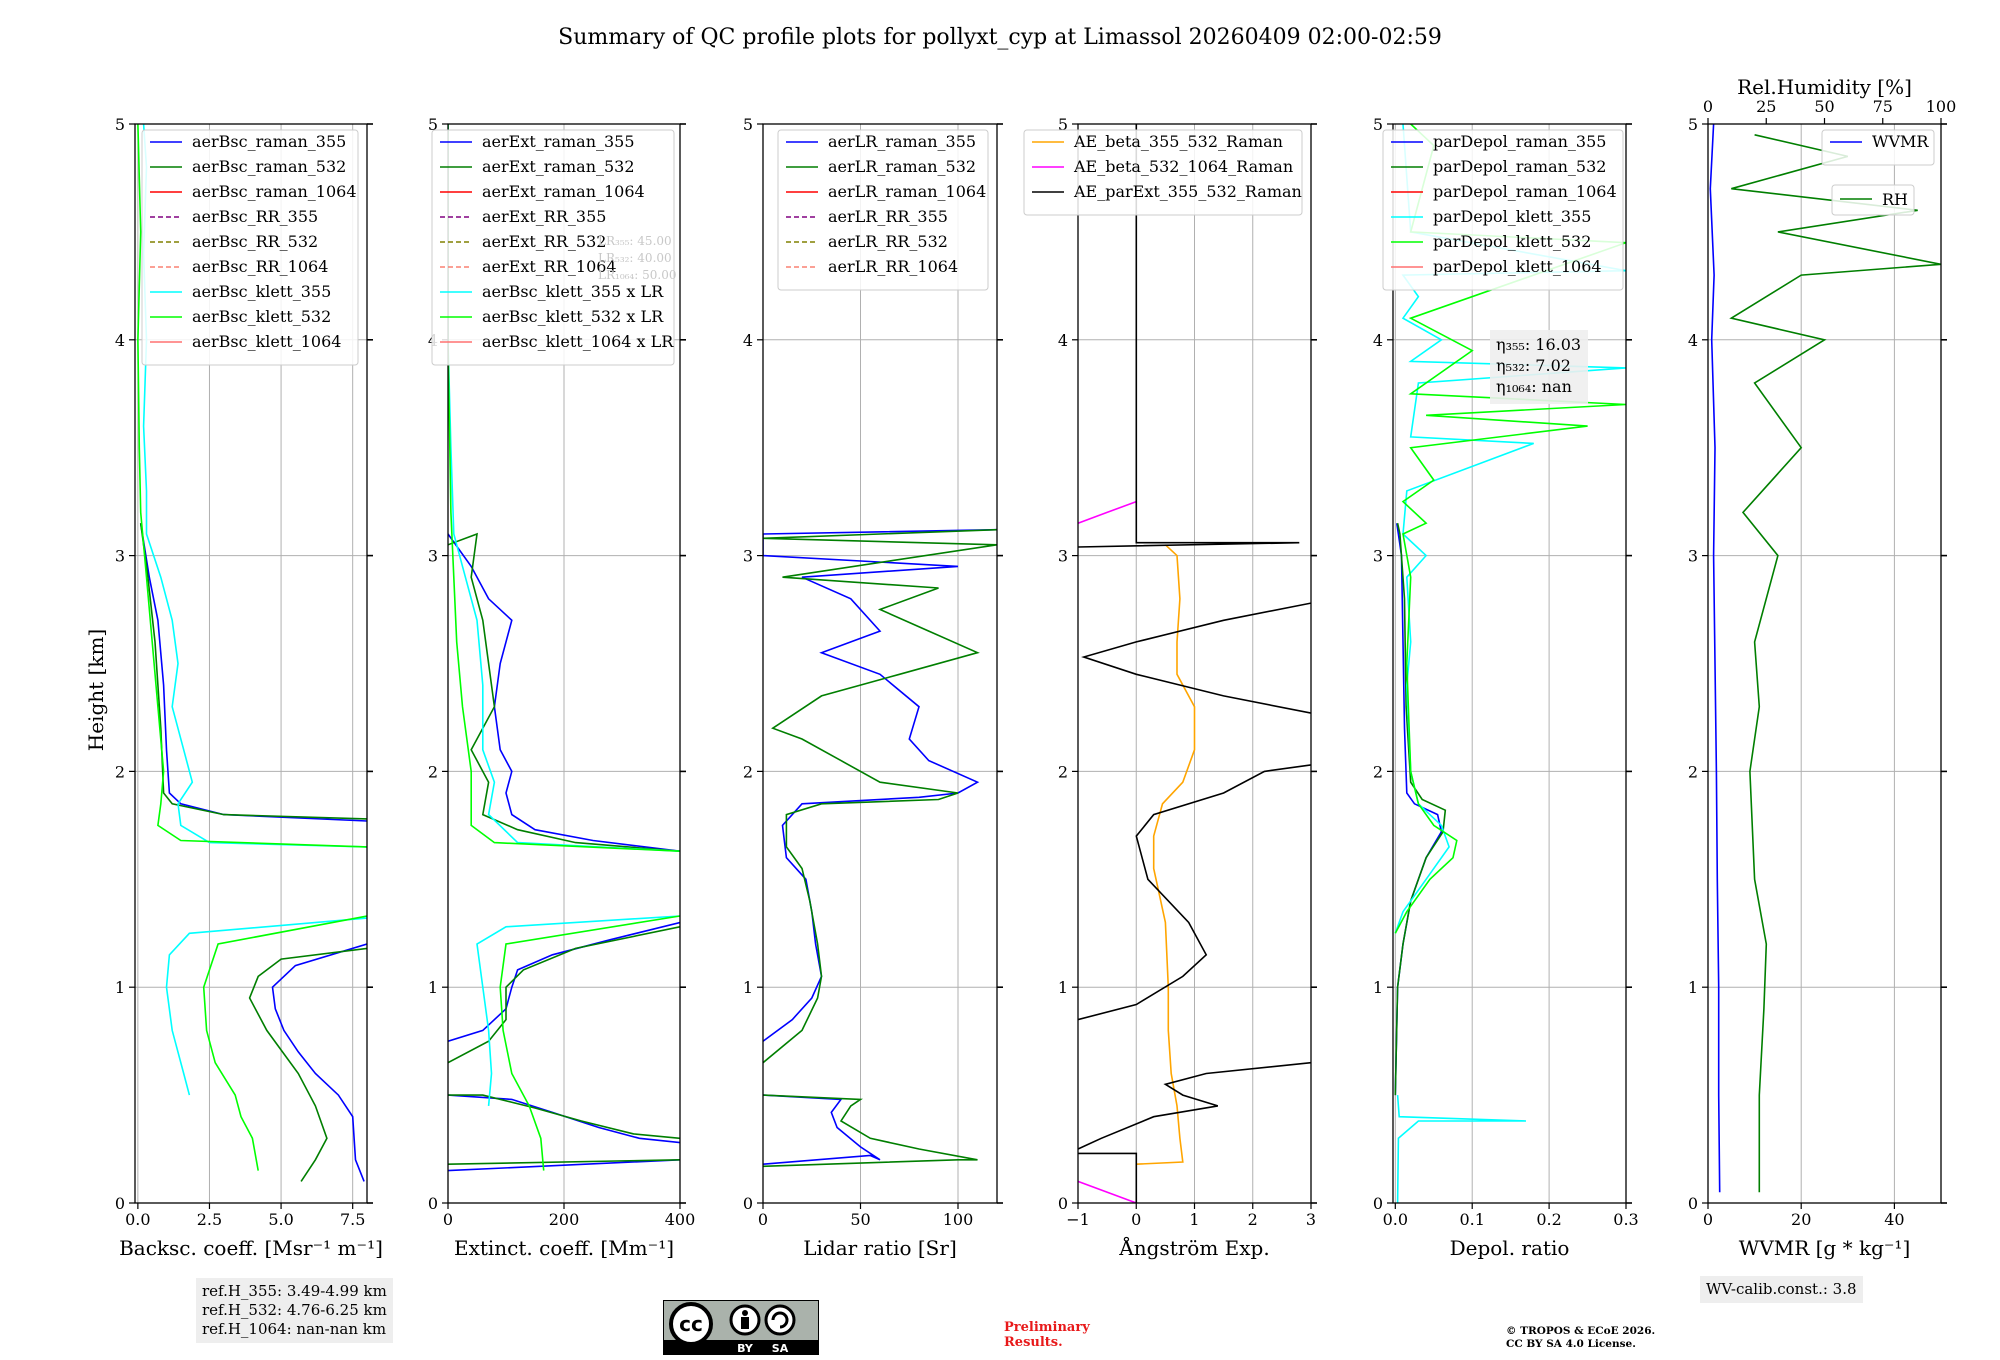  I want to click on x-tick-label: 0.1, so click(1471, 1219).